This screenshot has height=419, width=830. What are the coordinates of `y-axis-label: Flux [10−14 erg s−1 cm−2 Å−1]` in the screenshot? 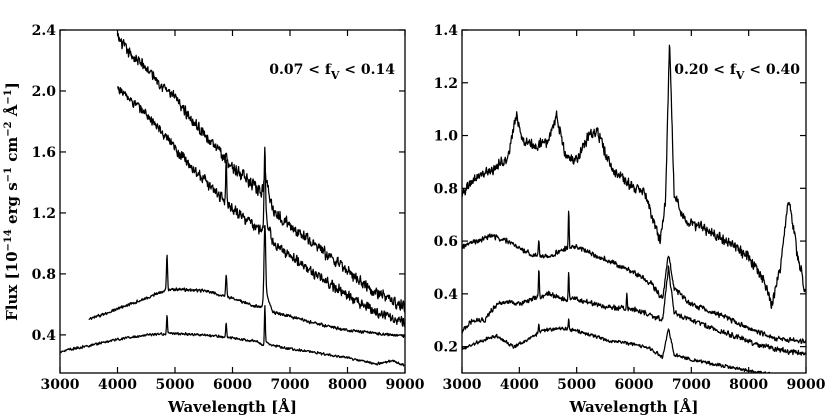 It's located at (12, 201).